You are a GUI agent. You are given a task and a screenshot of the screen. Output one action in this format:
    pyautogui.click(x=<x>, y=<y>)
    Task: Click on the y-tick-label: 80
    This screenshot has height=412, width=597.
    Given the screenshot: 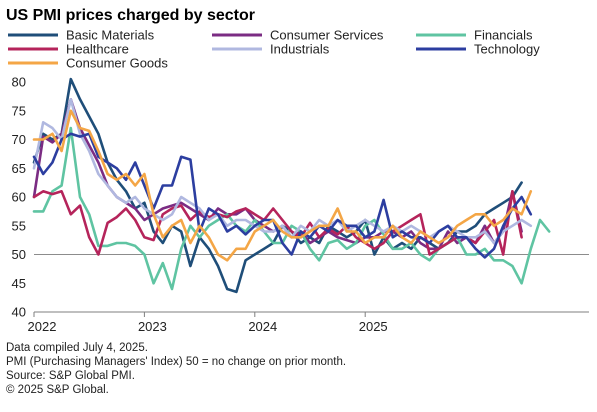 What is the action you would take?
    pyautogui.click(x=19, y=82)
    